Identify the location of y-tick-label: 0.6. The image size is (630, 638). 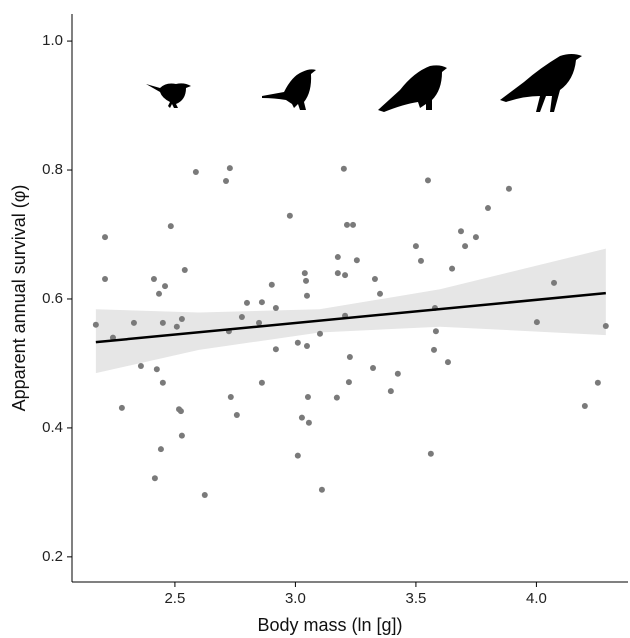
(52, 298).